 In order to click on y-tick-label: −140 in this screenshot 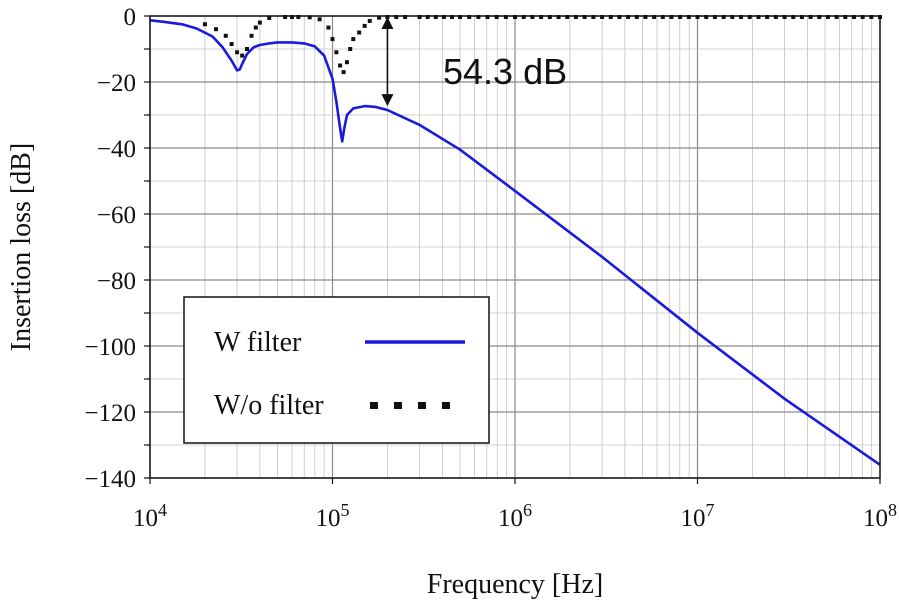, I will do `click(110, 479)`.